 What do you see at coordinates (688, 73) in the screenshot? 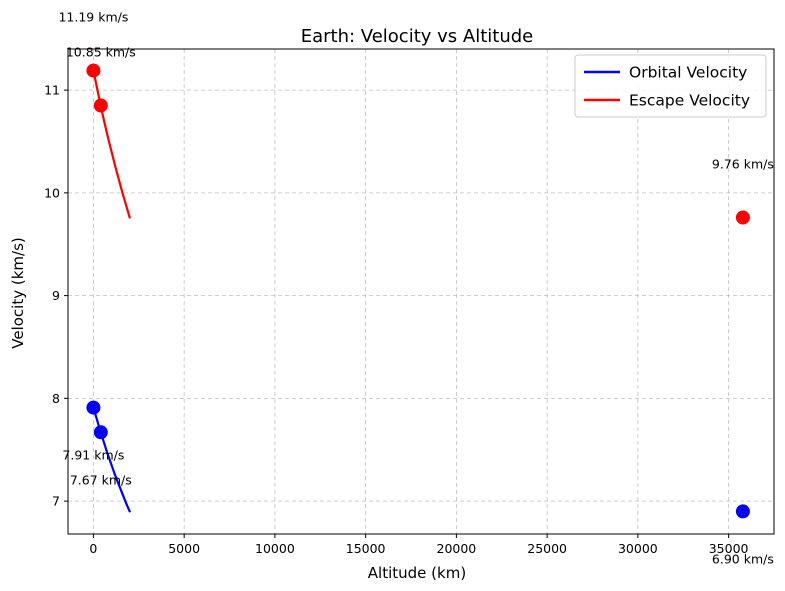
I see `legend-label-orbital: Orbital Velocity` at bounding box center [688, 73].